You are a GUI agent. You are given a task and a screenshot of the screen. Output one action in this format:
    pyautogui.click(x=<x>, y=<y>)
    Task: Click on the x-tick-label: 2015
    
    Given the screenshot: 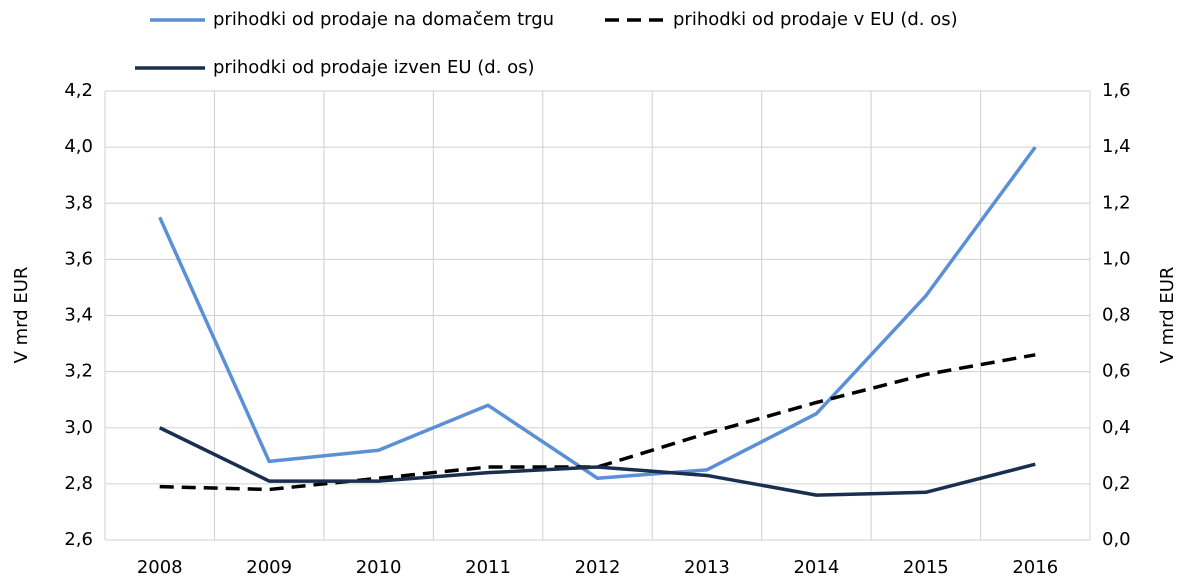 What is the action you would take?
    pyautogui.click(x=926, y=567)
    